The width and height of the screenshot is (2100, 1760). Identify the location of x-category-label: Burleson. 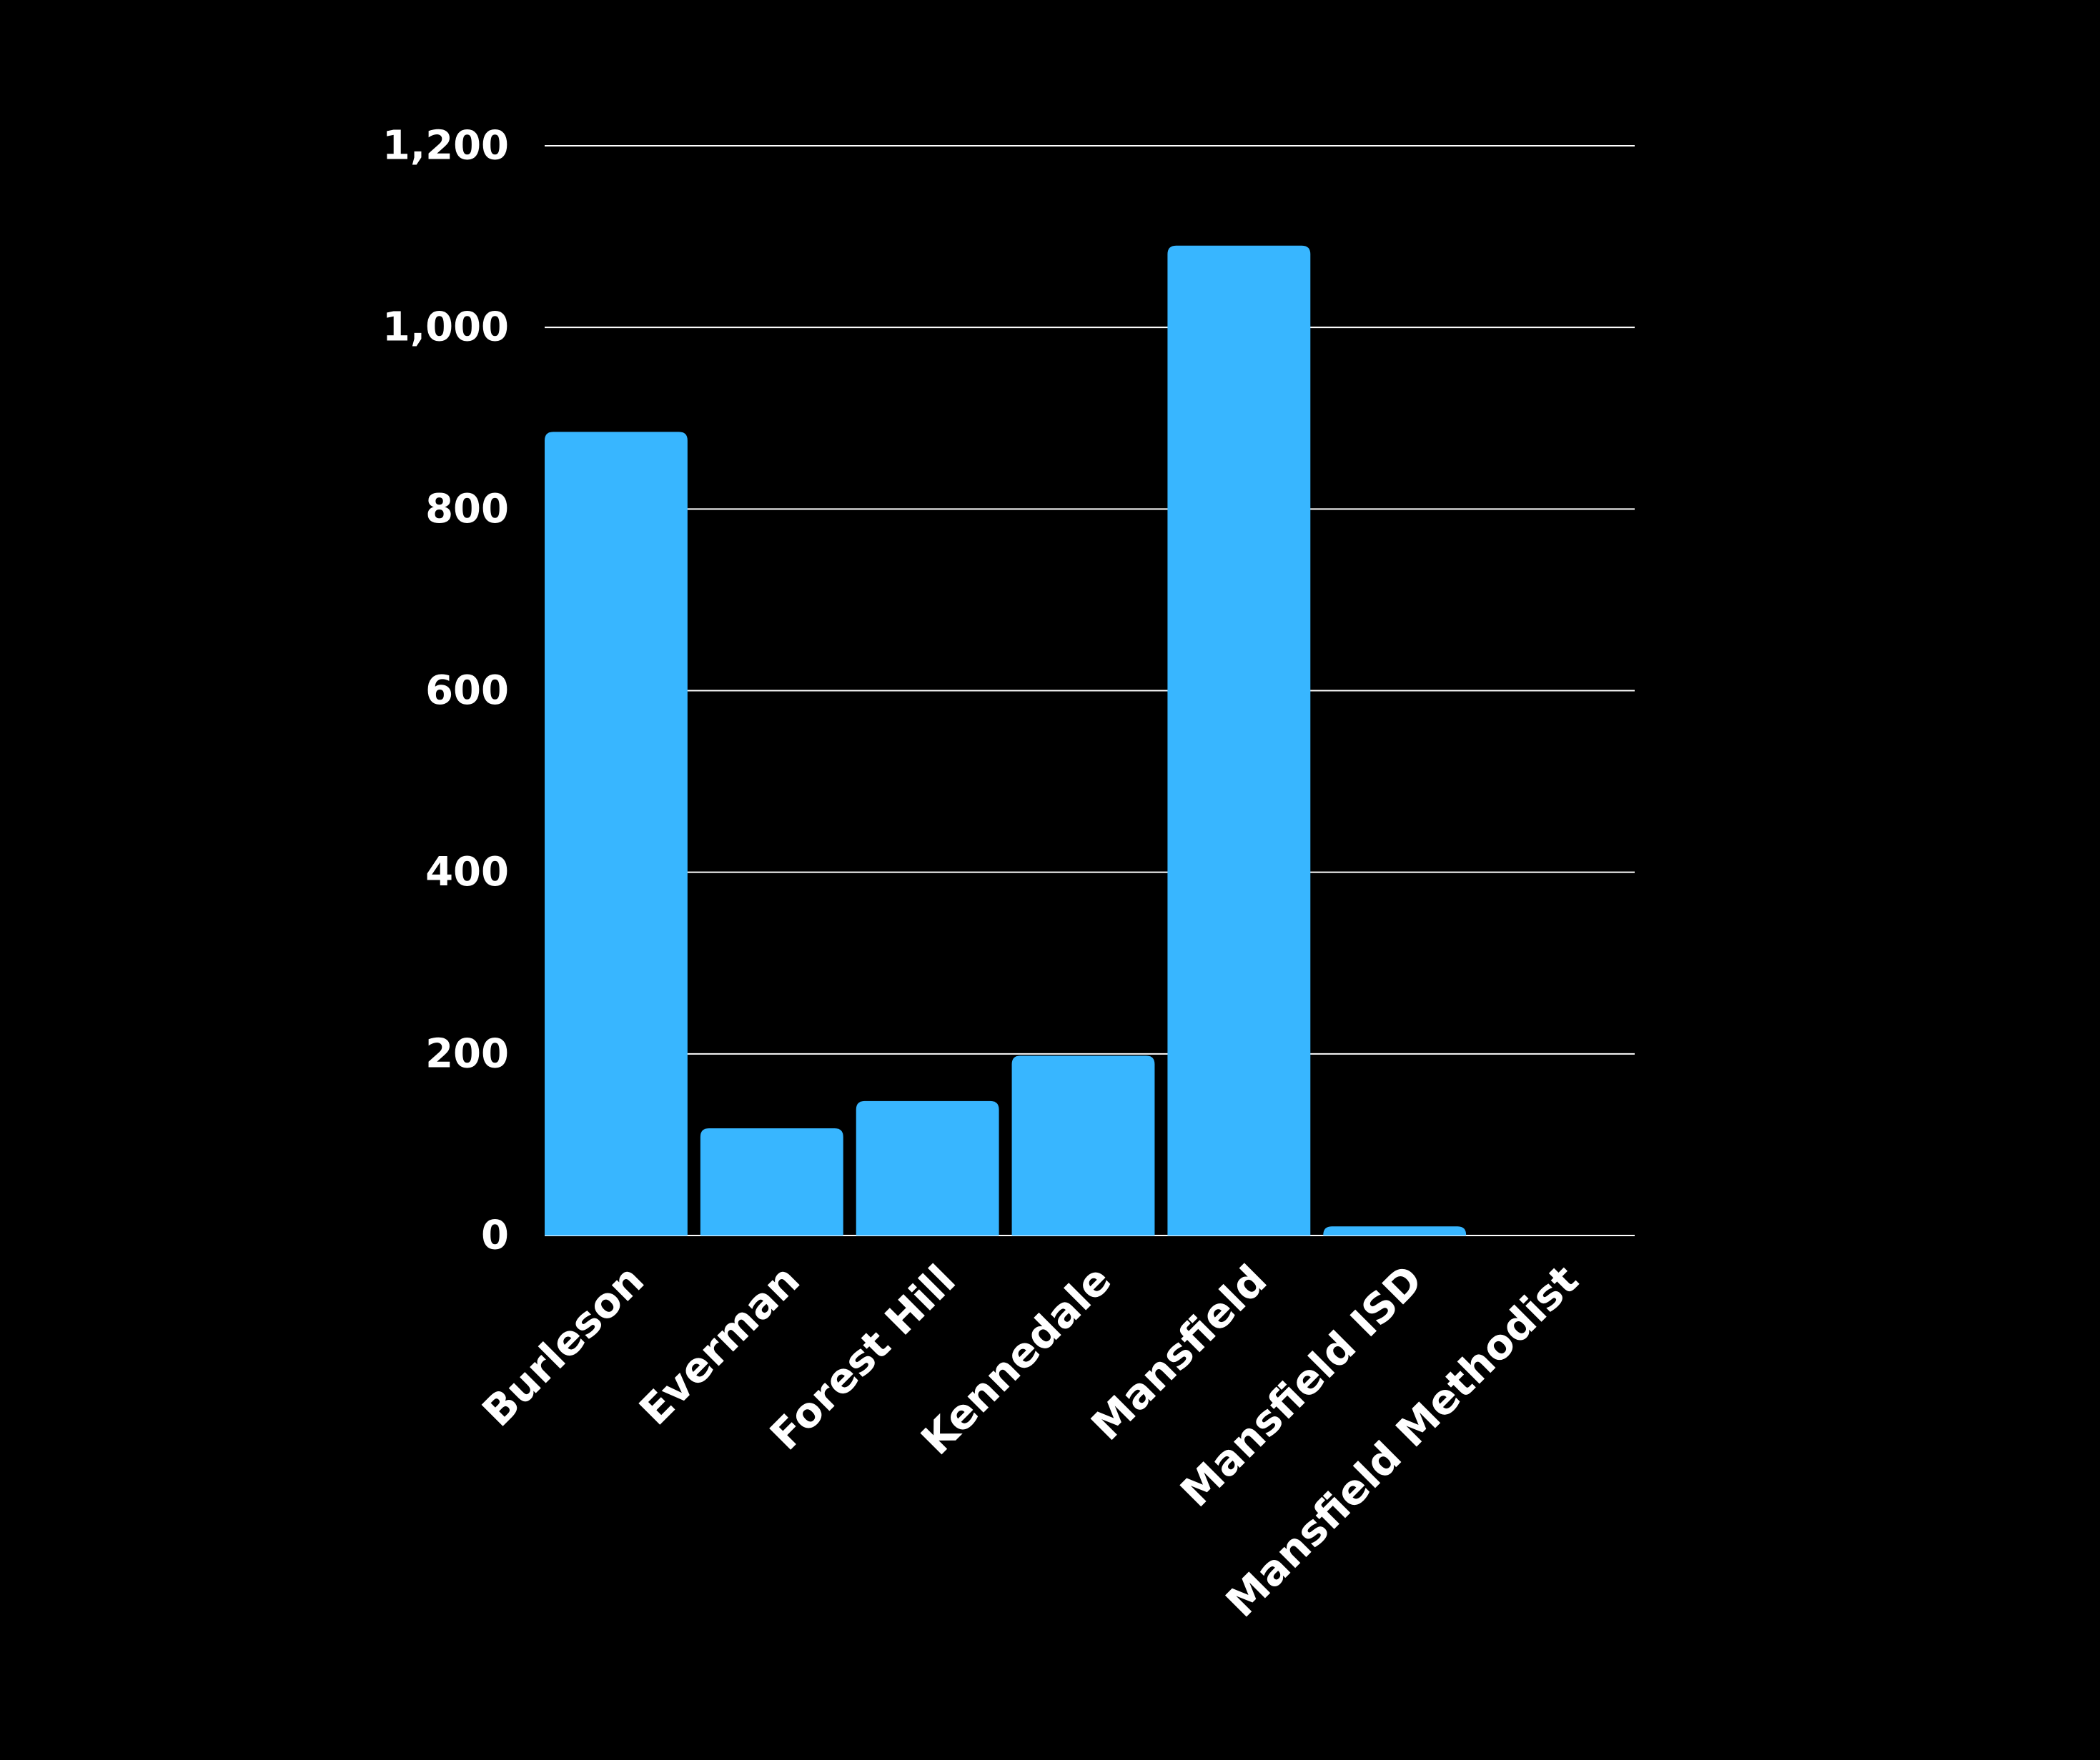
(563, 1346).